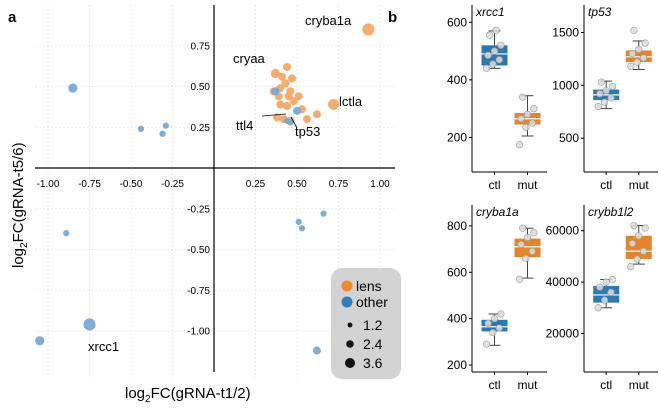 The image size is (669, 408). What do you see at coordinates (339, 184) in the screenshot?
I see `x-tick-label: 0.75` at bounding box center [339, 184].